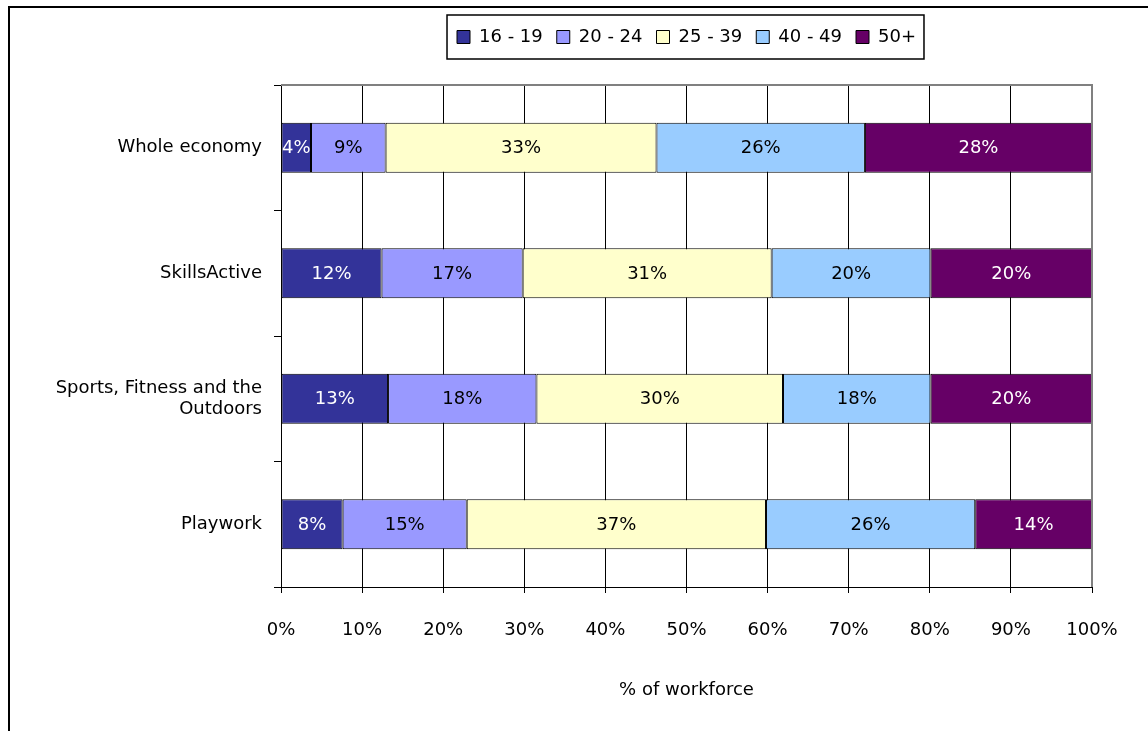 This screenshot has width=1148, height=731. I want to click on data-label: 8%, so click(312, 523).